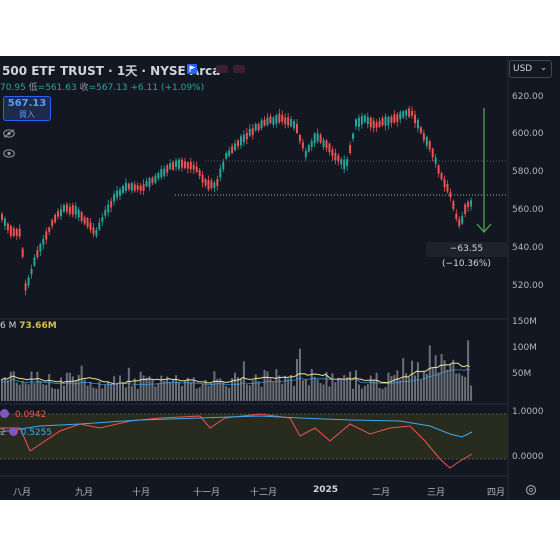 Image resolution: width=560 pixels, height=560 pixels. What do you see at coordinates (530, 69) in the screenshot?
I see `currency-select: USD ⌄` at bounding box center [530, 69].